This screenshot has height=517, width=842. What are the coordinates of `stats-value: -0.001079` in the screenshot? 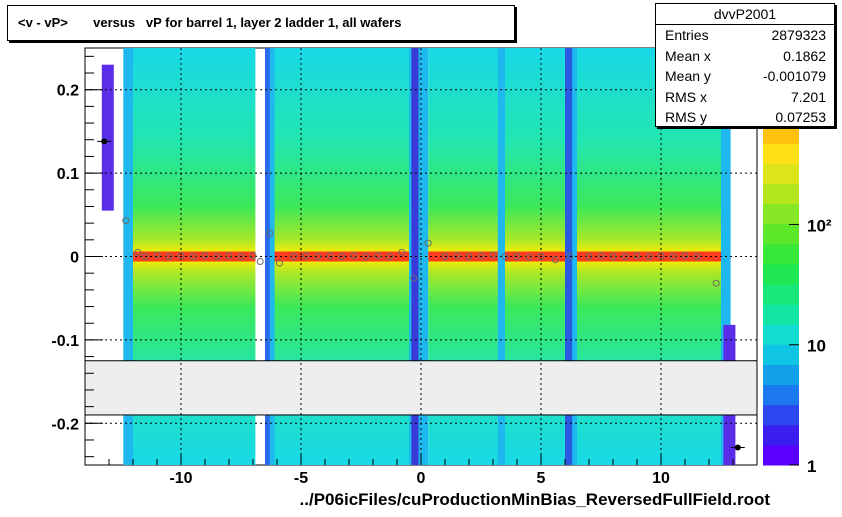 It's located at (794, 76).